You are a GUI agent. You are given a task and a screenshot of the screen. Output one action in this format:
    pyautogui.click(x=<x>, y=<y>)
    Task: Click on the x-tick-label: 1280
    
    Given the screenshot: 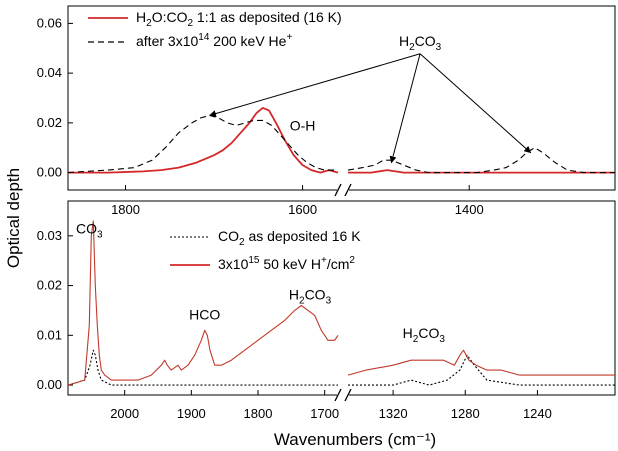 What is the action you would take?
    pyautogui.click(x=465, y=413)
    